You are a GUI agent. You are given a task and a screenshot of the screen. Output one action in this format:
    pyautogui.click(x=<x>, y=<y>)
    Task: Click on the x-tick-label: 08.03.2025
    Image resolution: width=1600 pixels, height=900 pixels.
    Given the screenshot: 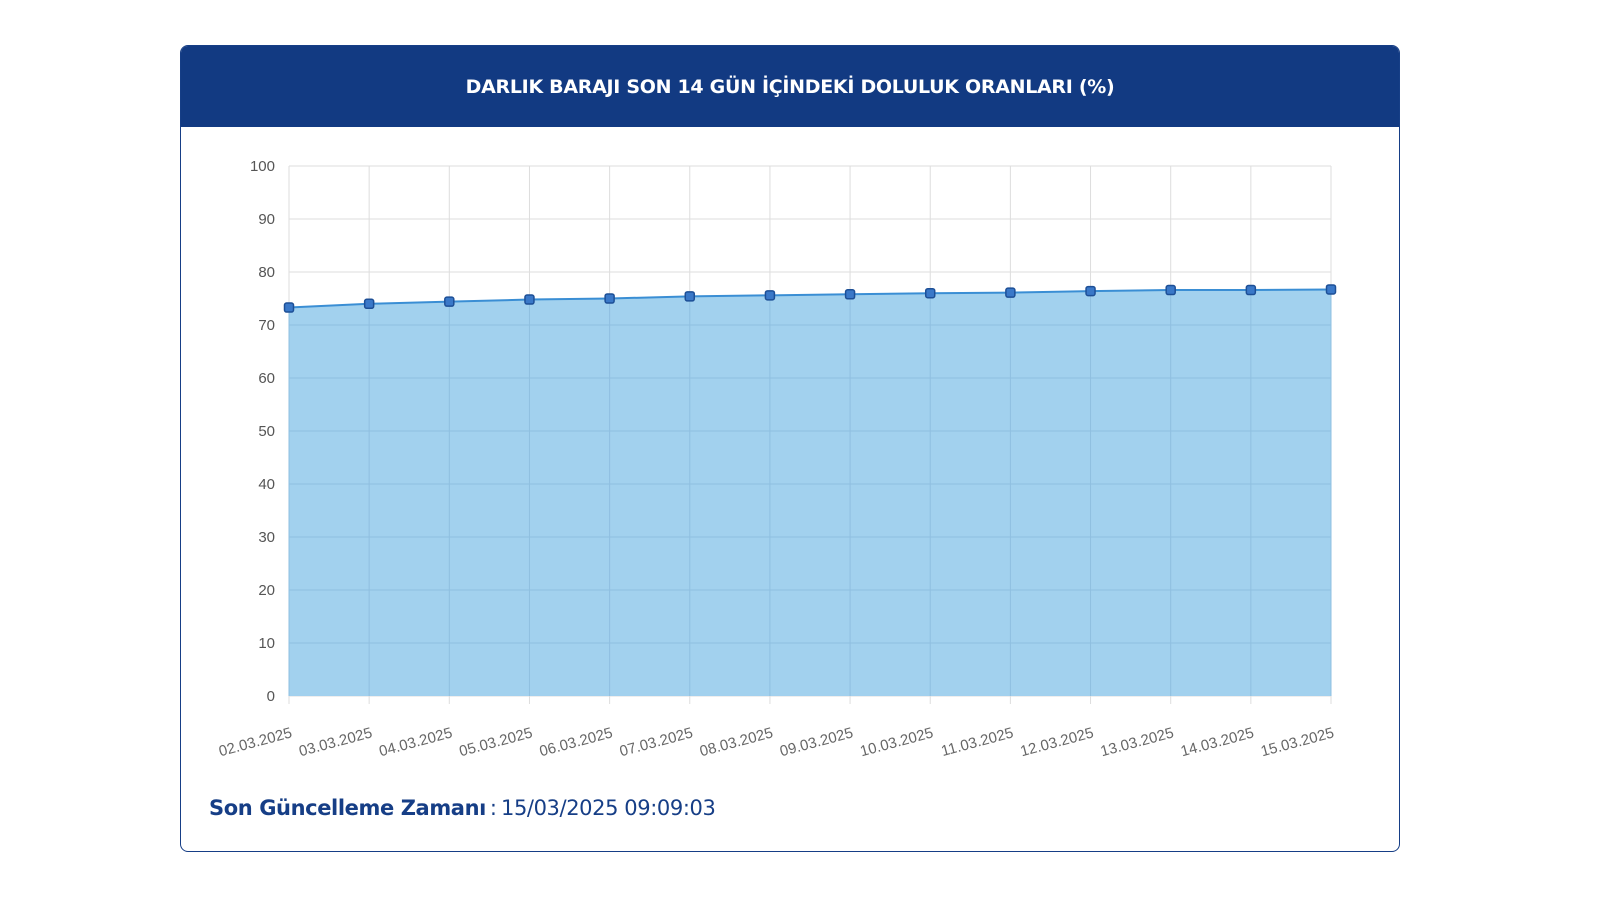 What is the action you would take?
    pyautogui.click(x=736, y=742)
    